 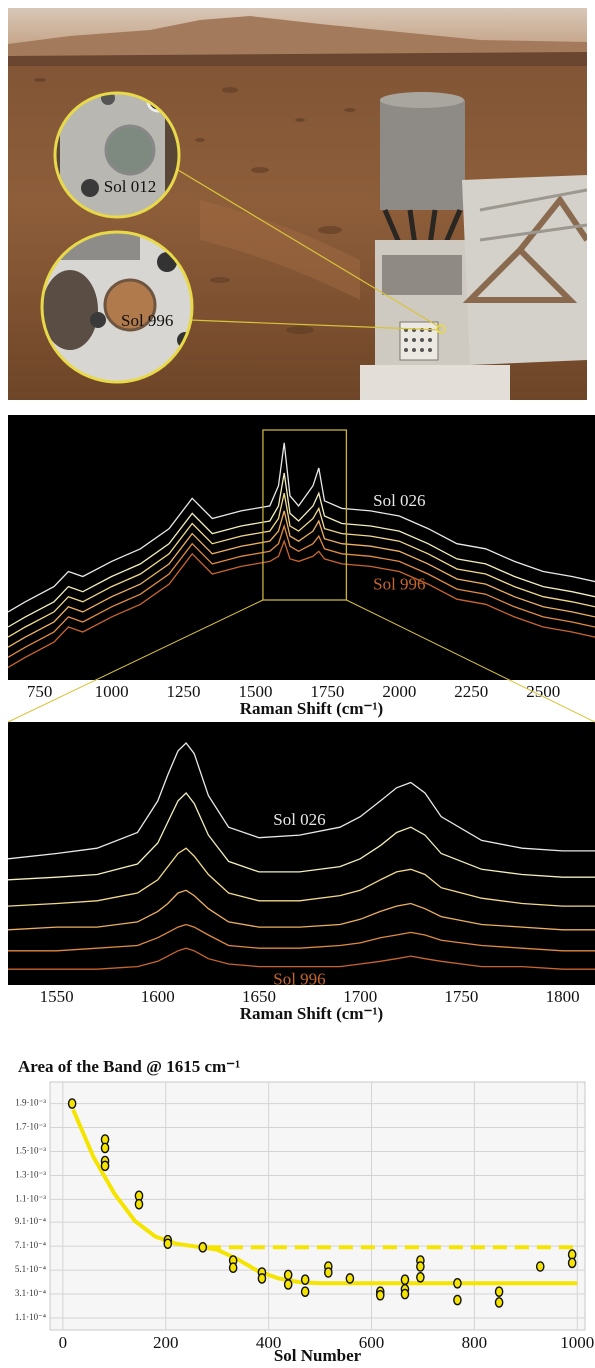 What do you see at coordinates (166, 1342) in the screenshot?
I see `x-tick-label: 200` at bounding box center [166, 1342].